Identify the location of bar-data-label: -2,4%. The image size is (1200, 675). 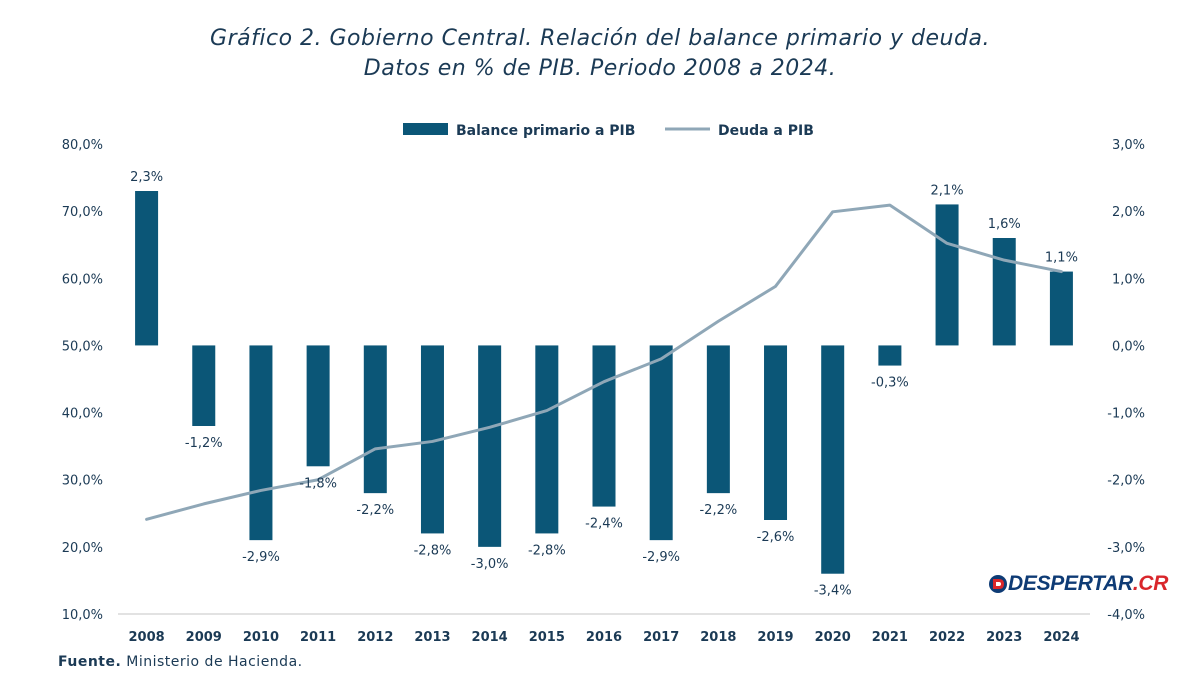
(604, 524).